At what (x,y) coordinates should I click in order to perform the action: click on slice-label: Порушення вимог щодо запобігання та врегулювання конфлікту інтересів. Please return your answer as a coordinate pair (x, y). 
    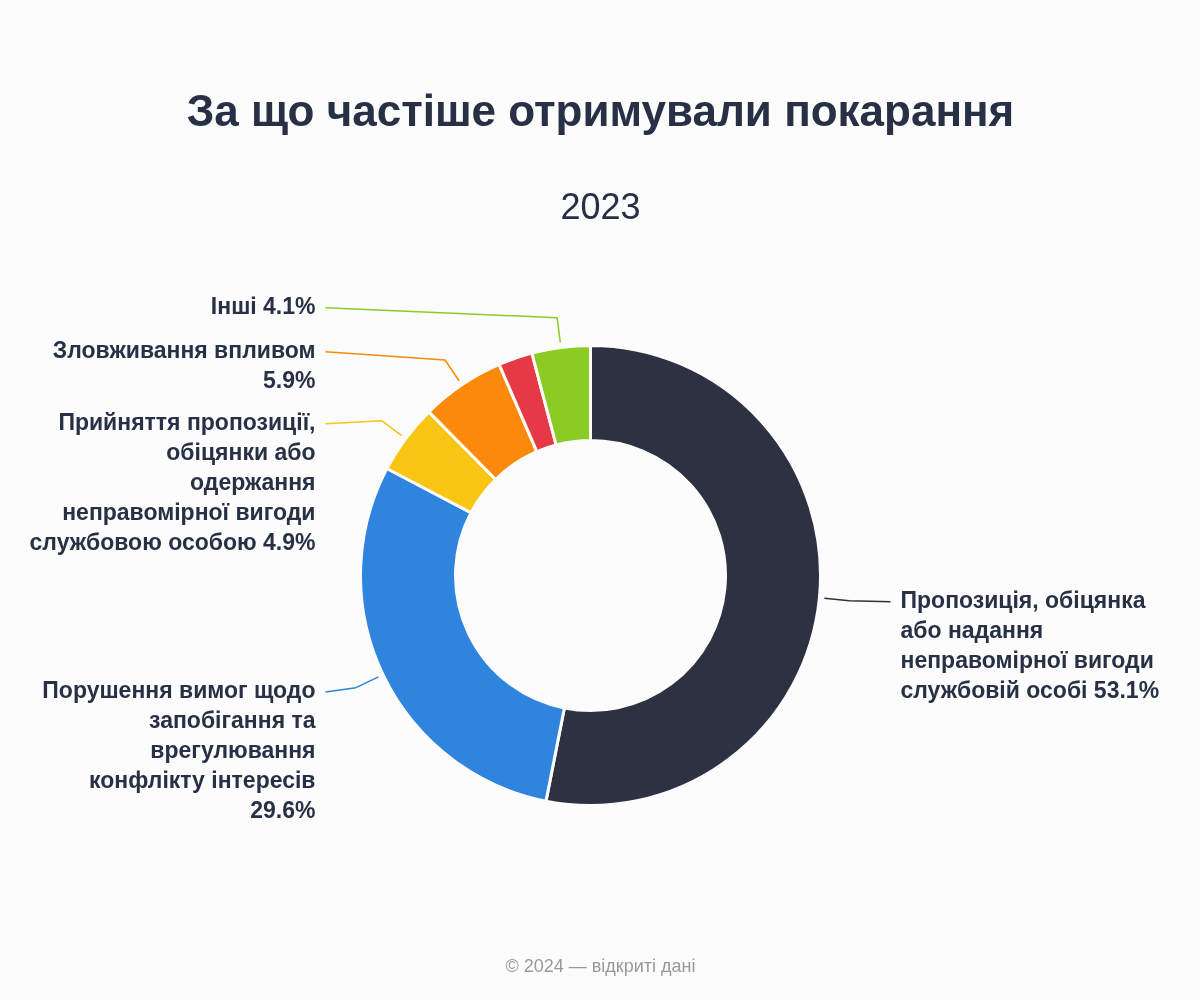
    Looking at the image, I should click on (179, 734).